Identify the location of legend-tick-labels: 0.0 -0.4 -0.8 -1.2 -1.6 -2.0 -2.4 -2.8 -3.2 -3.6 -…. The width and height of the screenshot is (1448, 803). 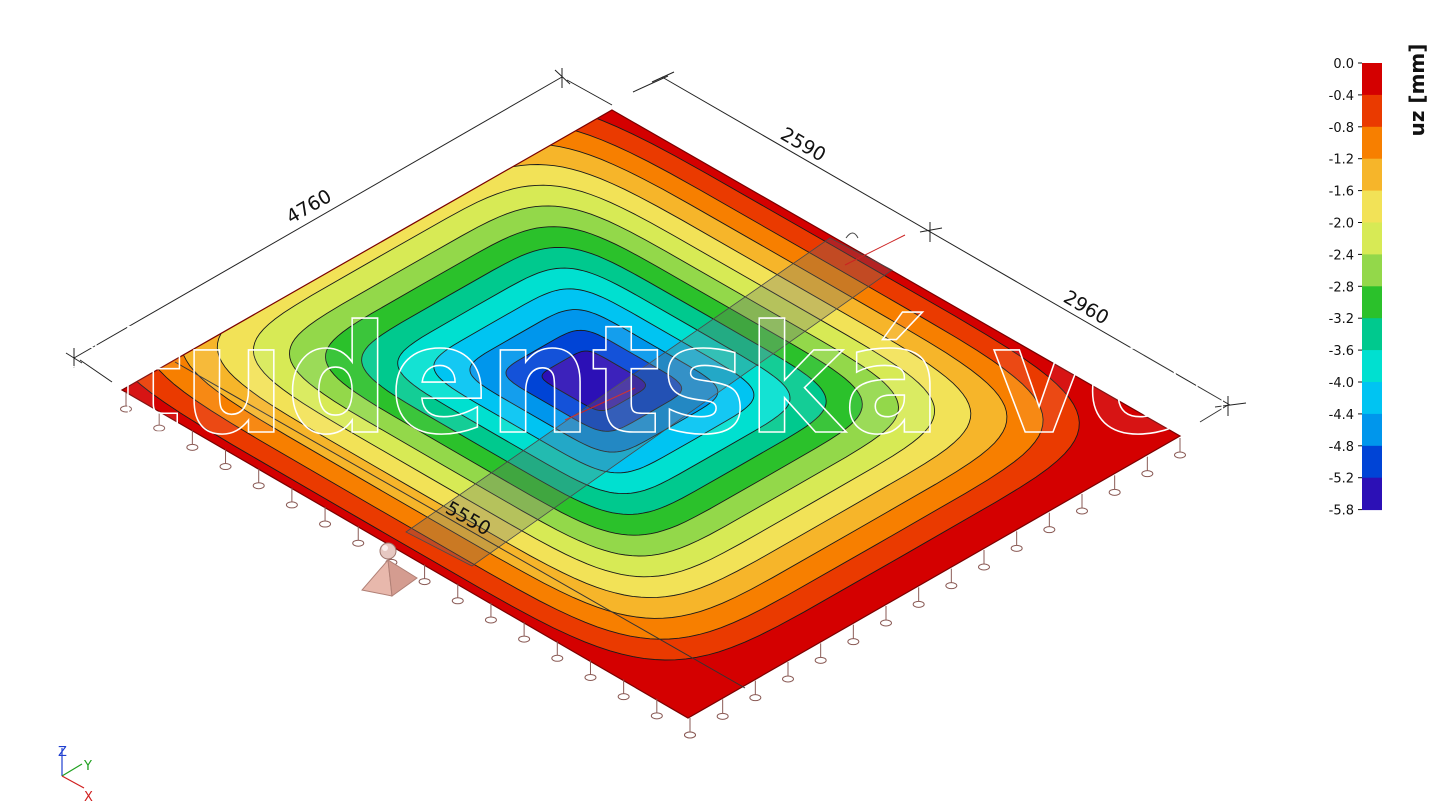
(1345, 288).